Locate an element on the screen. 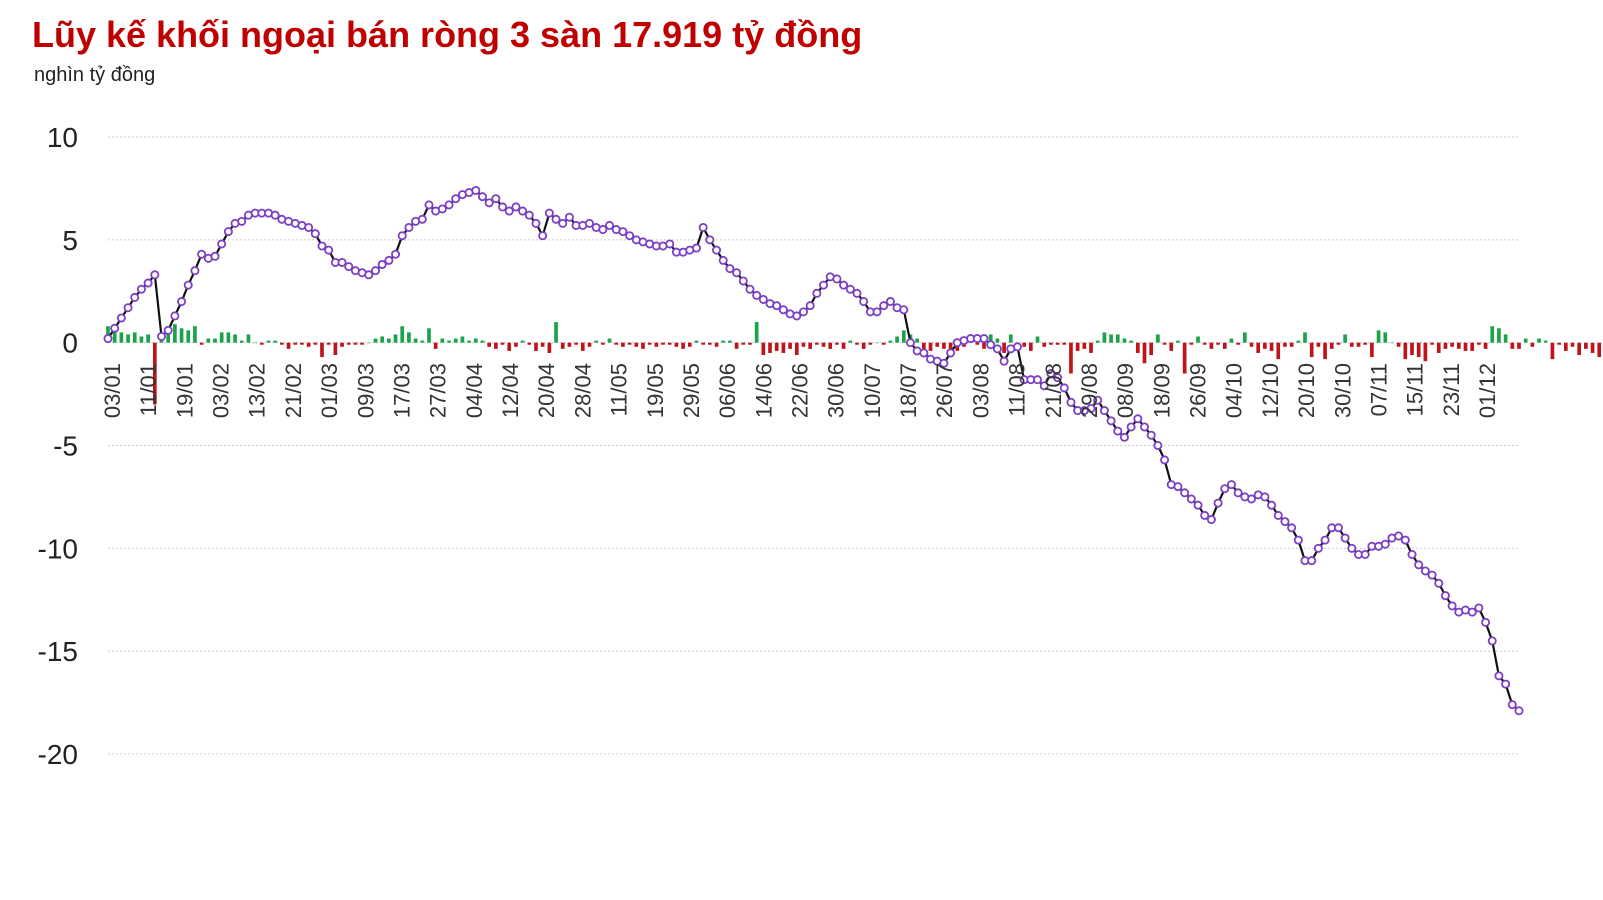 Image resolution: width=1603 pixels, height=900 pixels. y-tick-label: -20 is located at coordinates (58, 754).